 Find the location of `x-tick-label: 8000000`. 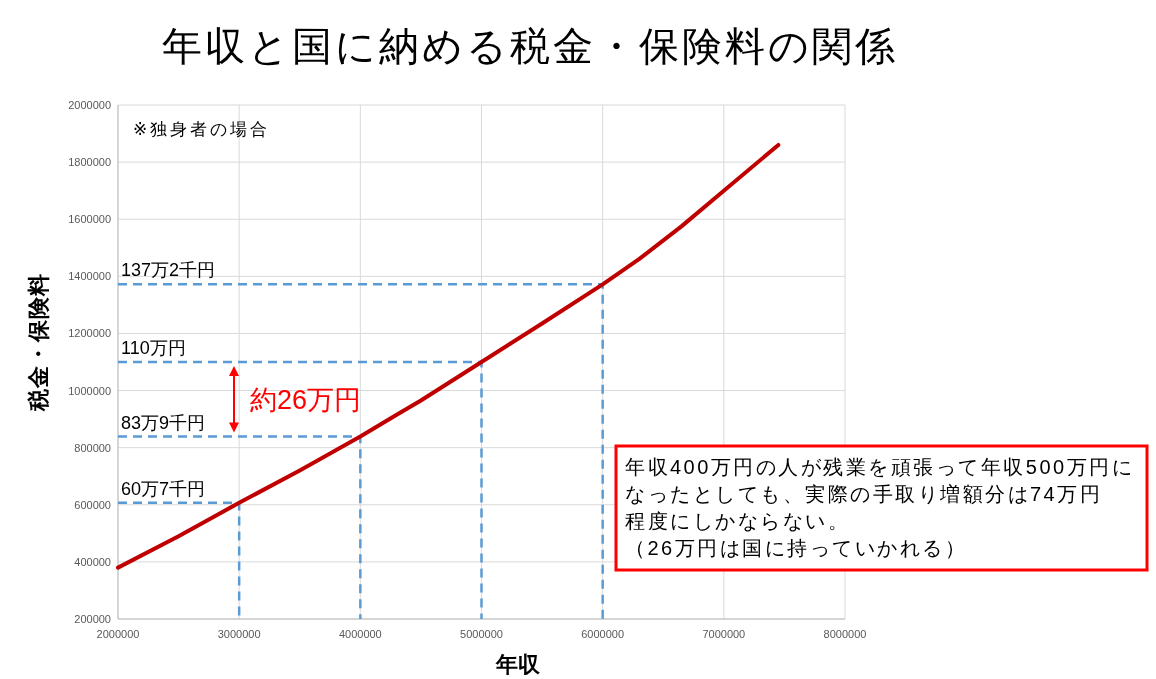

x-tick-label: 8000000 is located at coordinates (845, 634).